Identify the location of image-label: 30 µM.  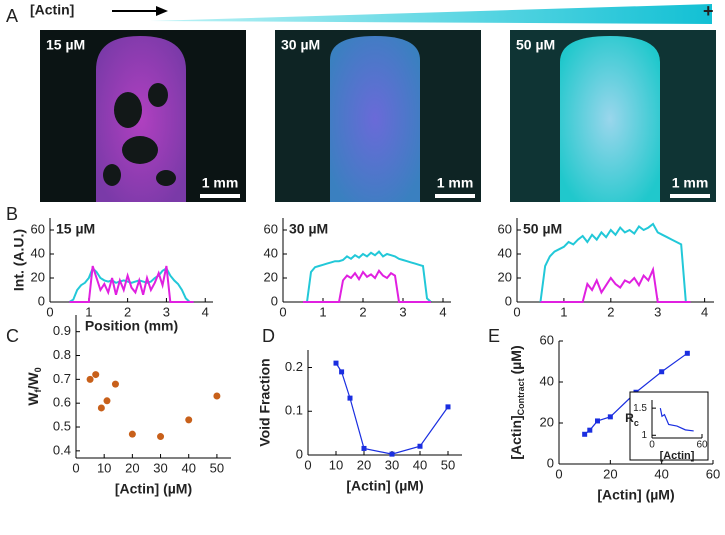
(300, 45).